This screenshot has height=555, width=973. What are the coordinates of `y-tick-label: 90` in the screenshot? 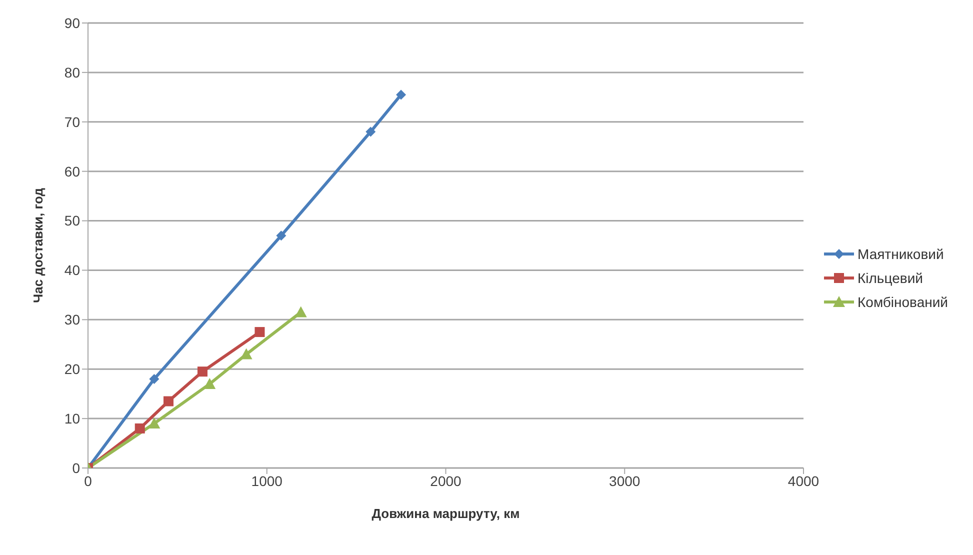 It's located at (72, 22).